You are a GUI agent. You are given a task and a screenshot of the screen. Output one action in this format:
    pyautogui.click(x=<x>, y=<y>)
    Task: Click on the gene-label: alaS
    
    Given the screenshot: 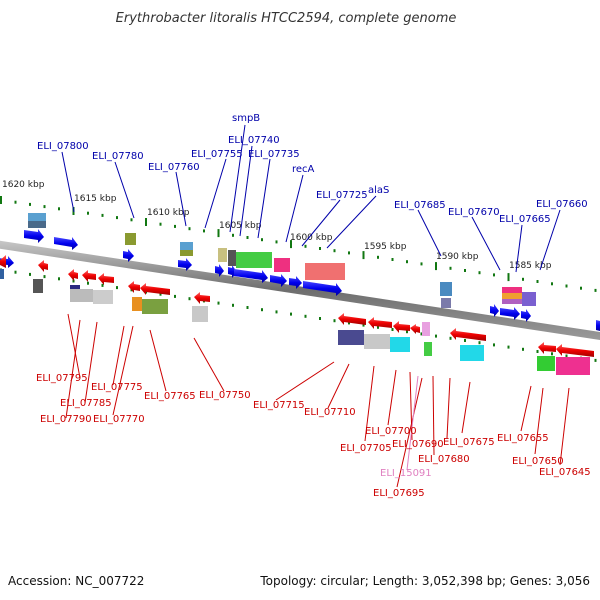 What is the action you would take?
    pyautogui.click(x=378, y=190)
    